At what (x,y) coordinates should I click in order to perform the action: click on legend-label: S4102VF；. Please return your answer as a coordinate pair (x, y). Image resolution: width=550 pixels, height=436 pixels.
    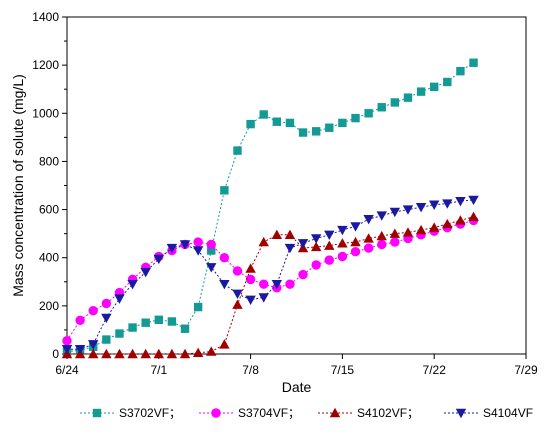
    Looking at the image, I should click on (388, 413).